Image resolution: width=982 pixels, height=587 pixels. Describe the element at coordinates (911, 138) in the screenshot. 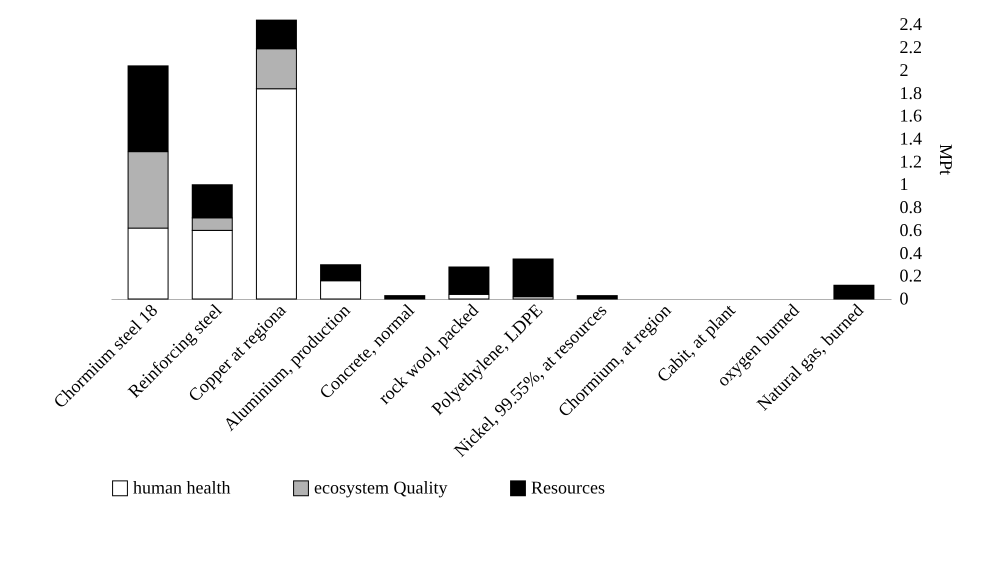

I see `y-tick-label: 1.4` at that location.